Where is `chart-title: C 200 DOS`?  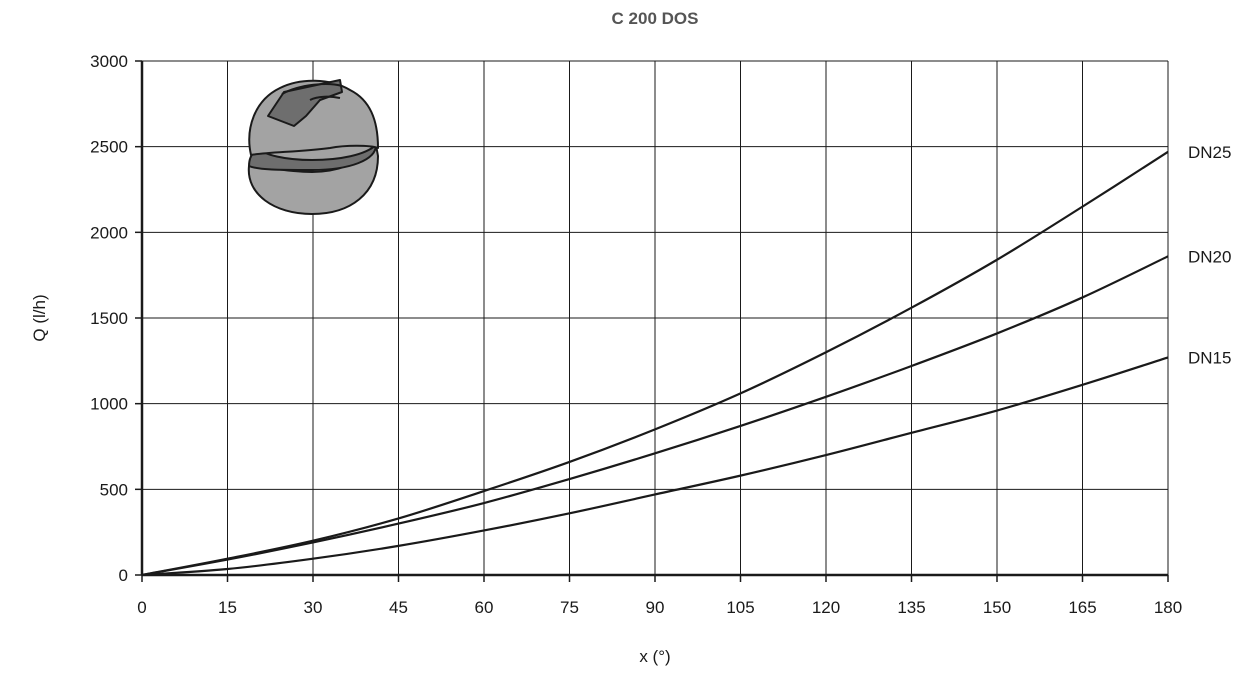 chart-title: C 200 DOS is located at coordinates (655, 18).